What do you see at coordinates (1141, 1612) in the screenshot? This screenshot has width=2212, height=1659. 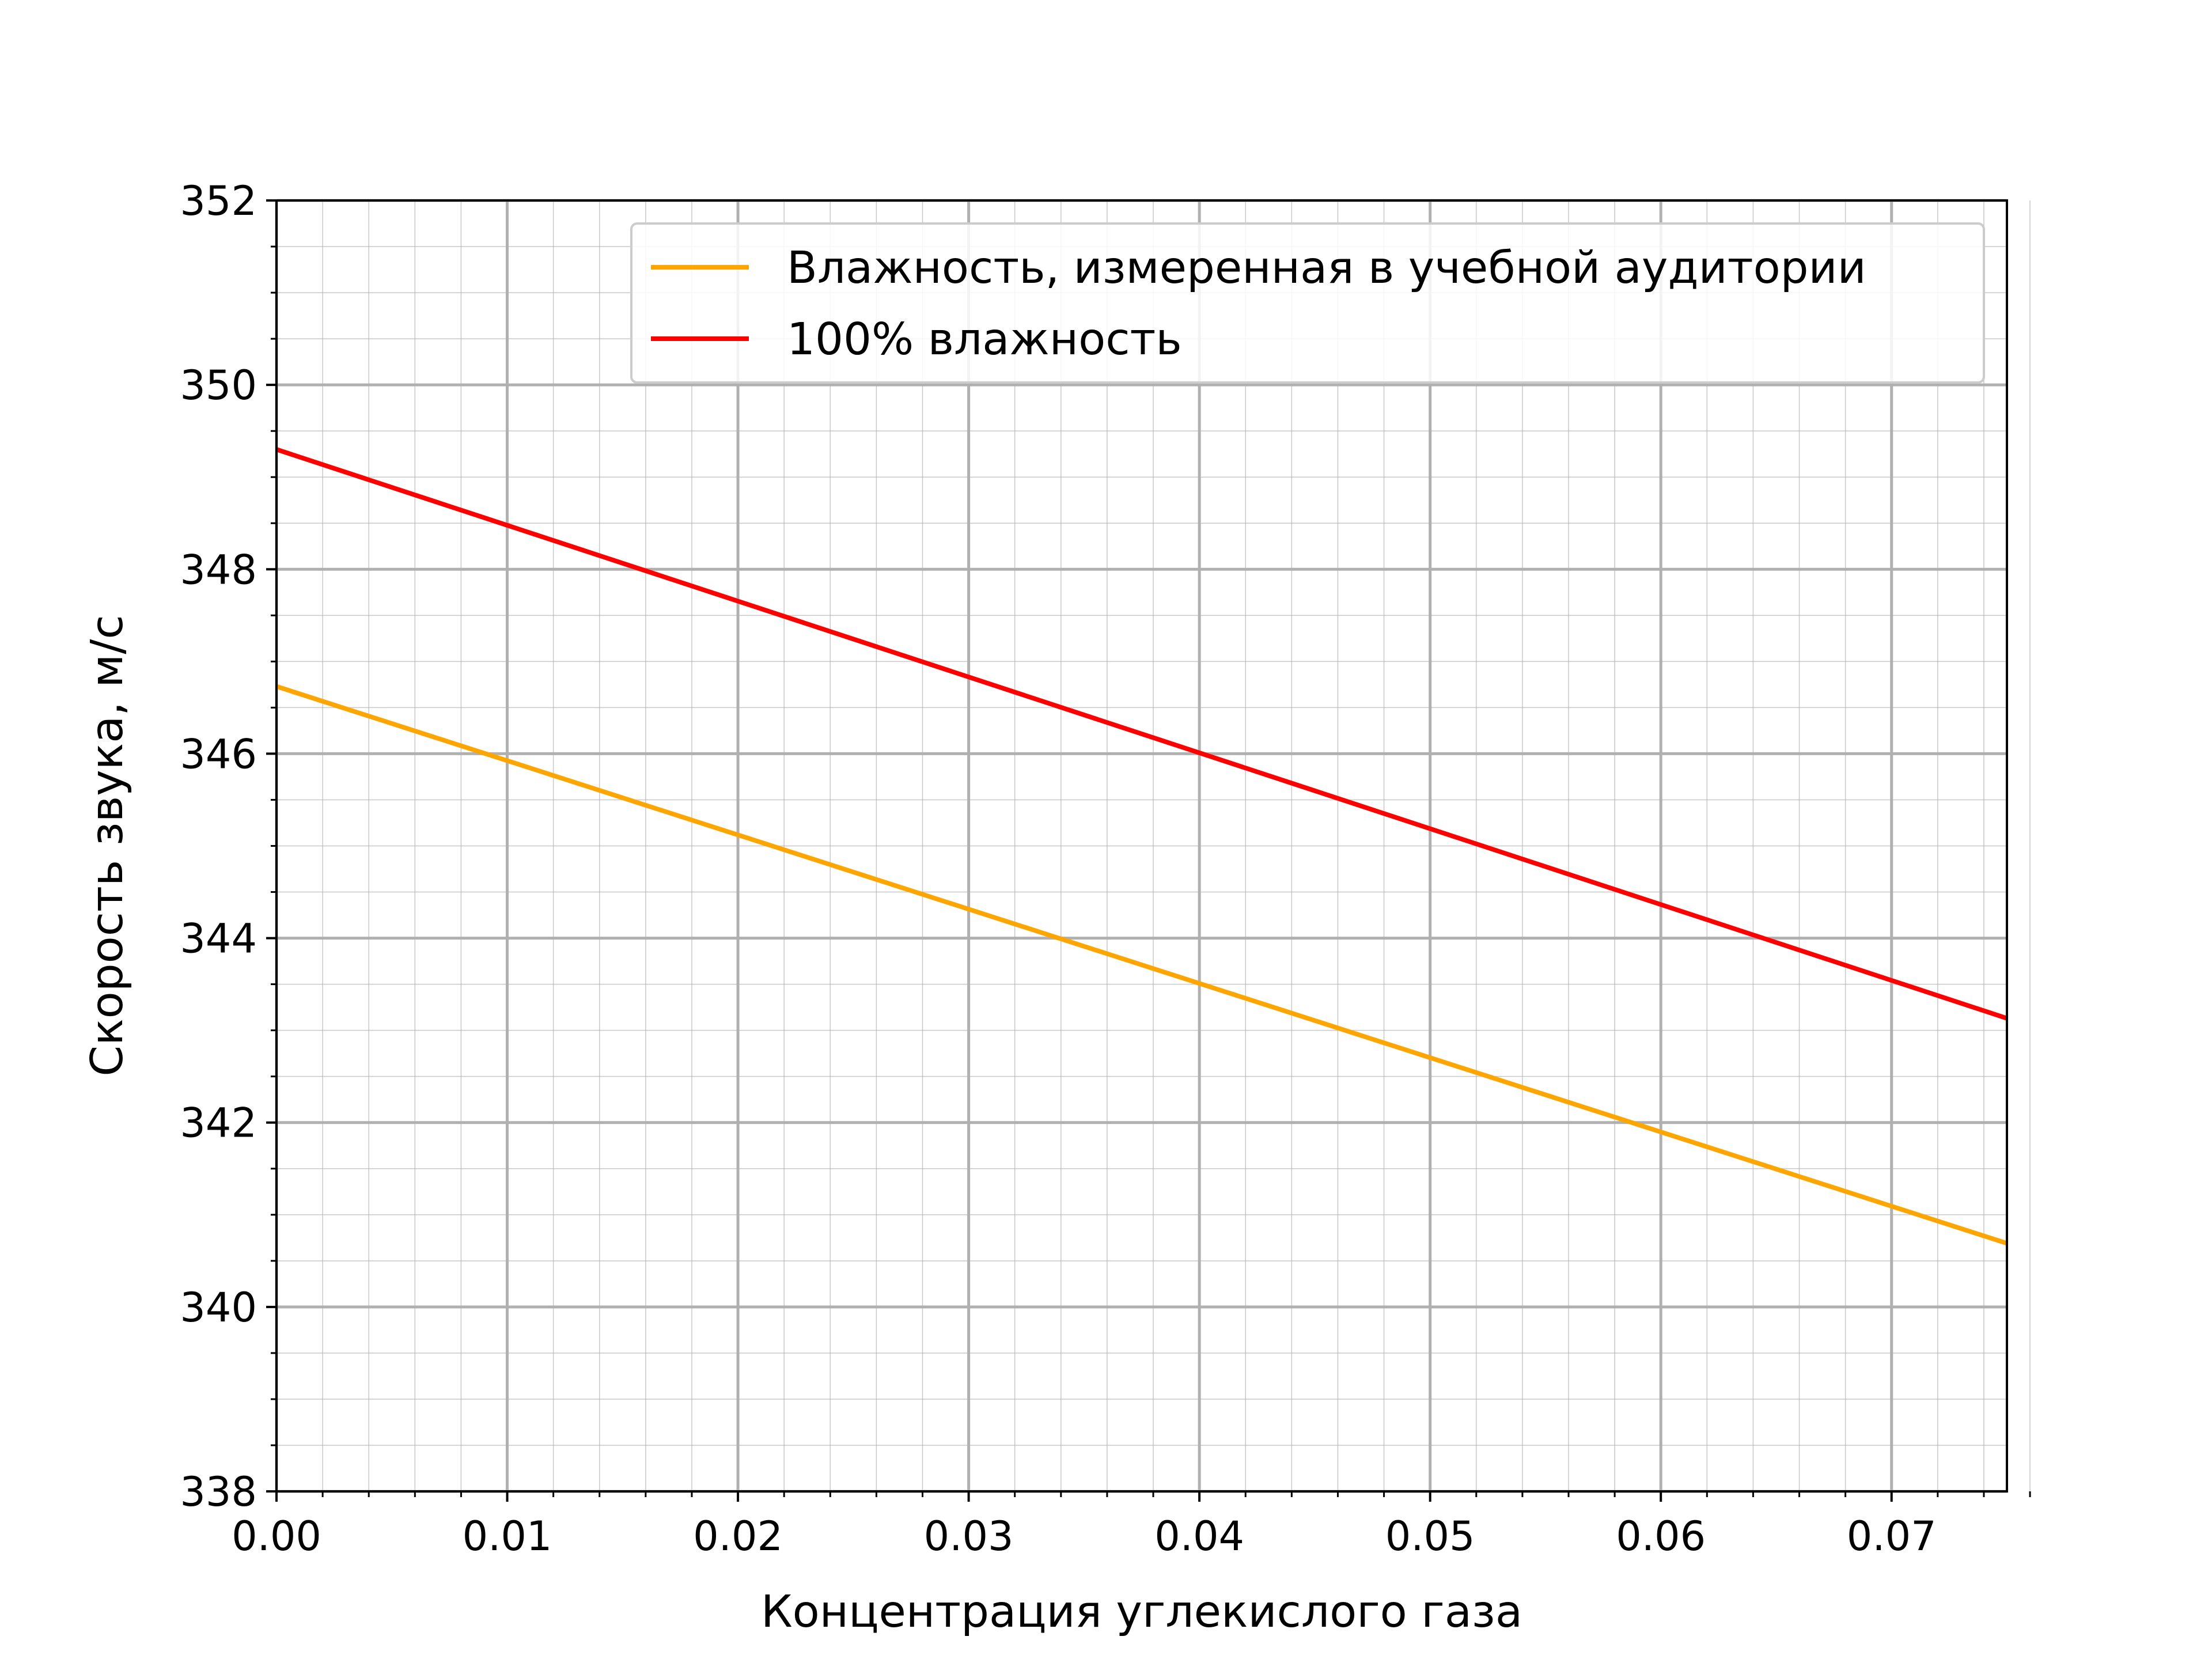 I see `x-axis-title: Концентрация углекислого газа` at bounding box center [1141, 1612].